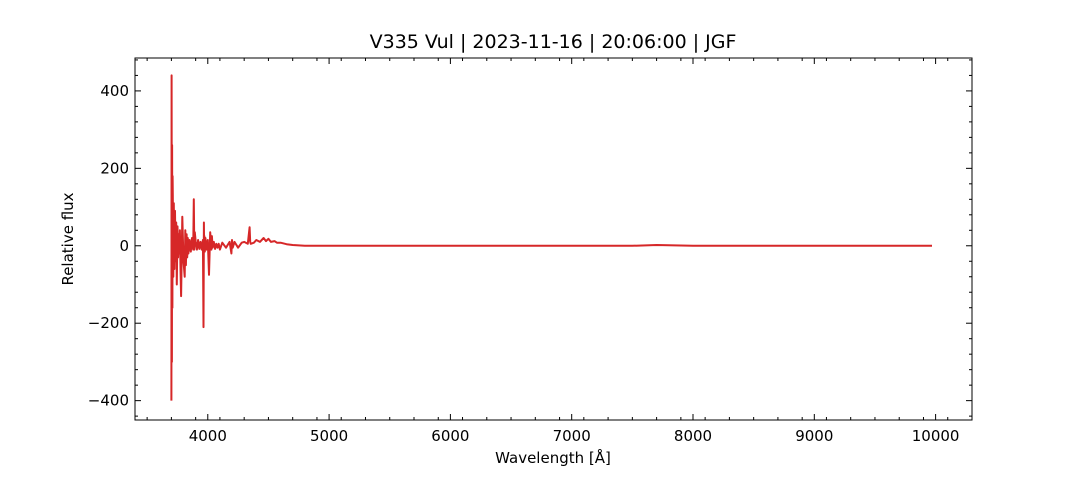  What do you see at coordinates (572, 436) in the screenshot?
I see `x-tick-label: 7000` at bounding box center [572, 436].